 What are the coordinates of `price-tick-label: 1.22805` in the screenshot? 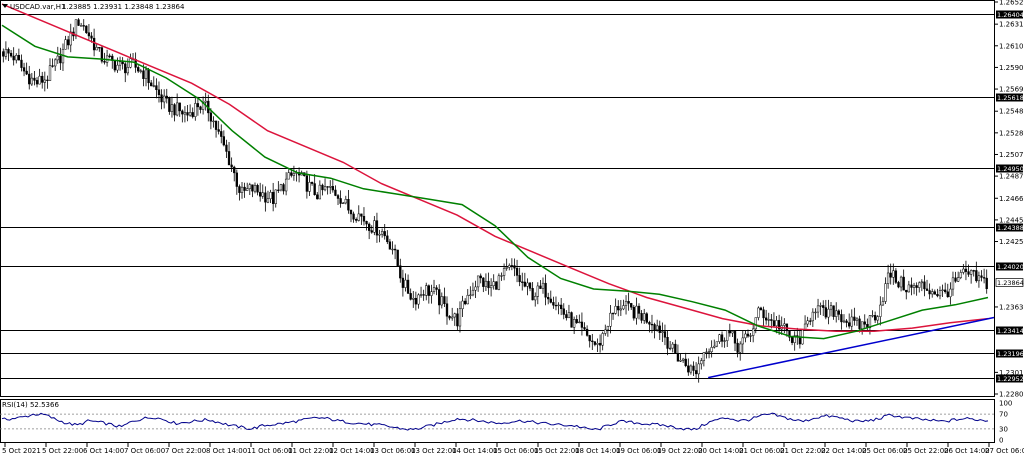 It's located at (1011, 395).